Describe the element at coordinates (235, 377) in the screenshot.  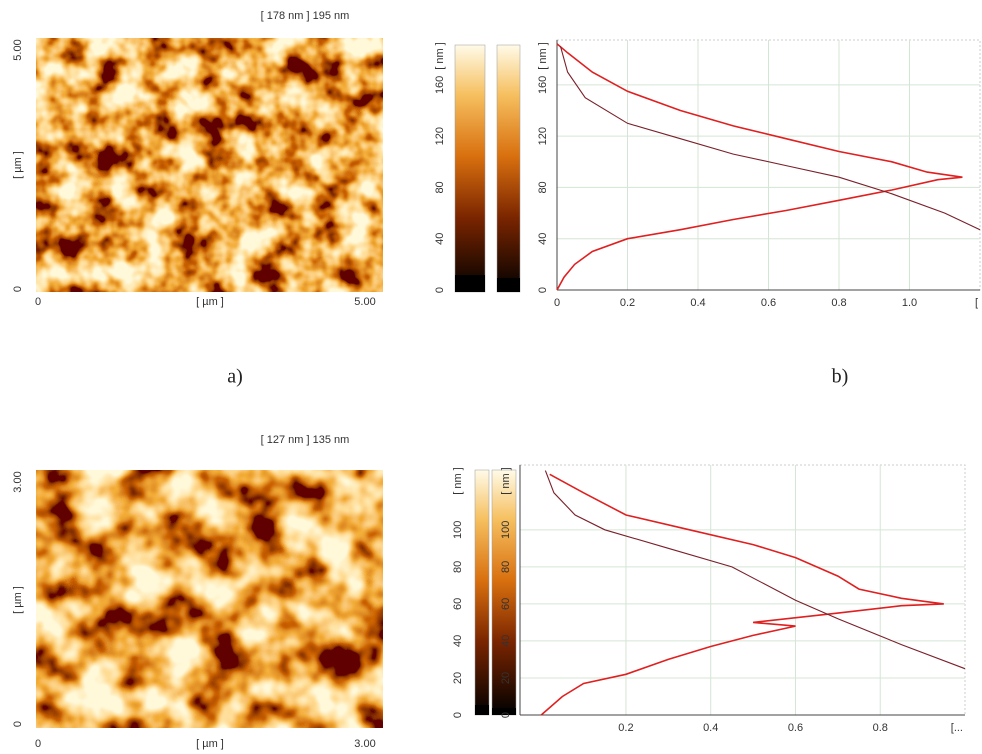
I see `panel-label: a)` at that location.